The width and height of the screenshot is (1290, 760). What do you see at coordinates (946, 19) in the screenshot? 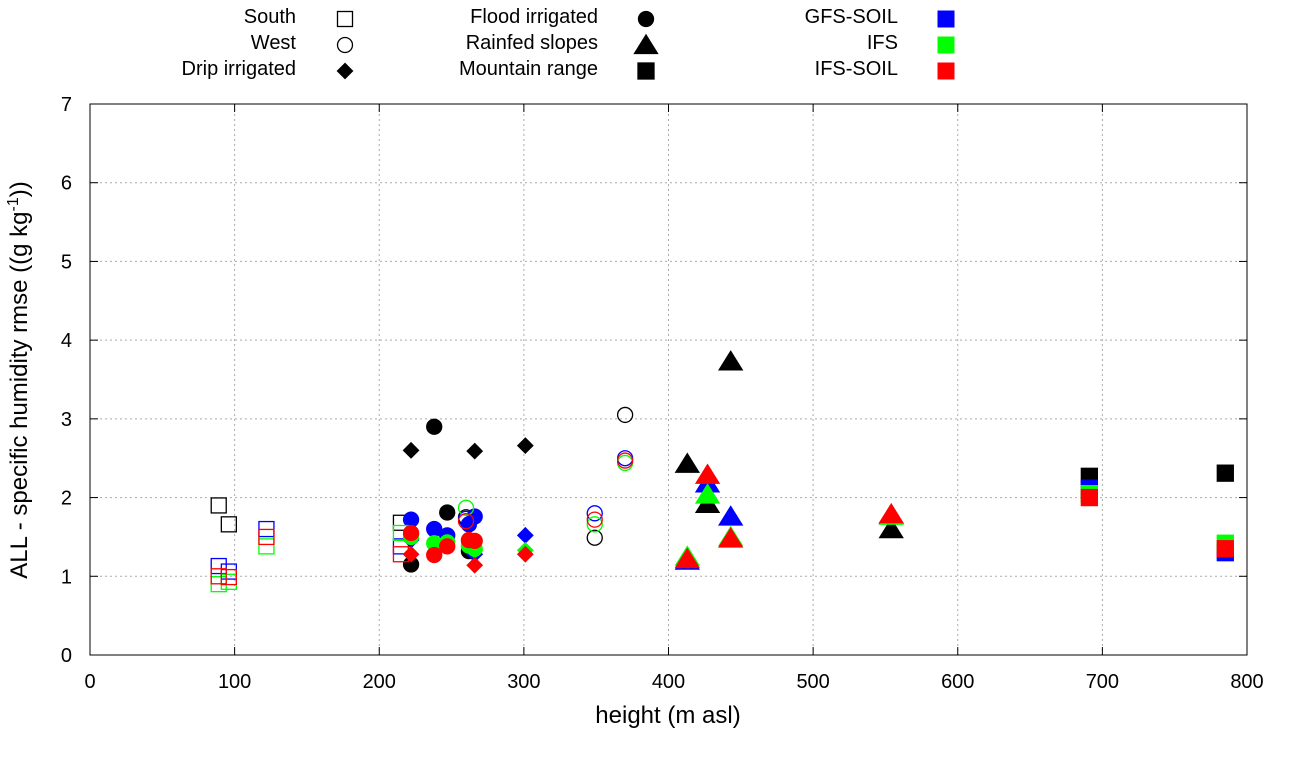
I see `legend-swatch-gfs-soil` at bounding box center [946, 19].